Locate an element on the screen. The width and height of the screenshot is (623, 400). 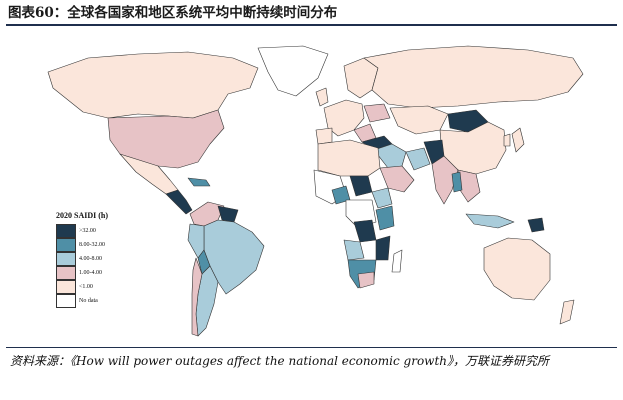
region-russia is located at coordinates (473, 77).